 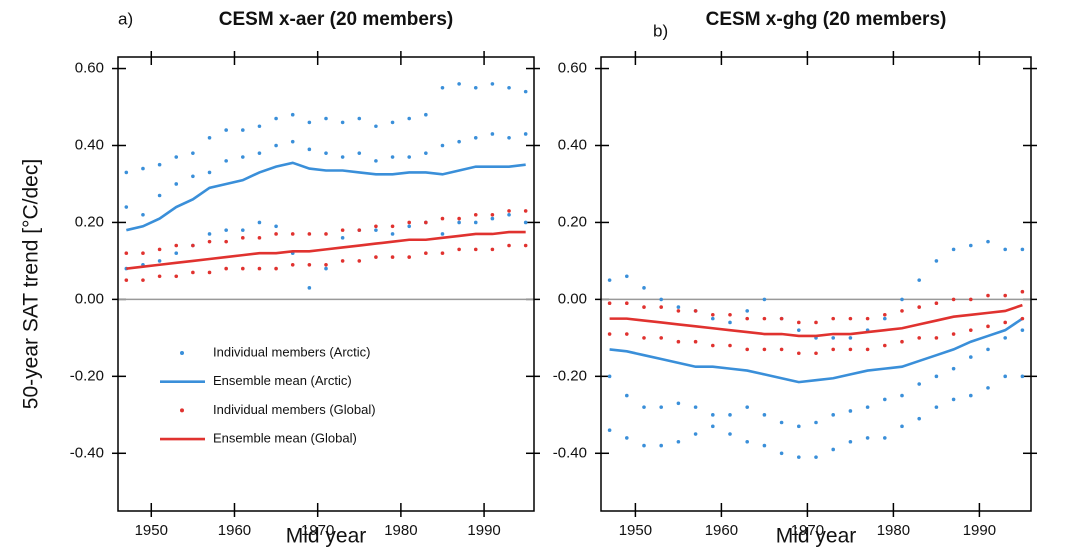 I want to click on y-tick-label: 0.40, so click(x=572, y=144).